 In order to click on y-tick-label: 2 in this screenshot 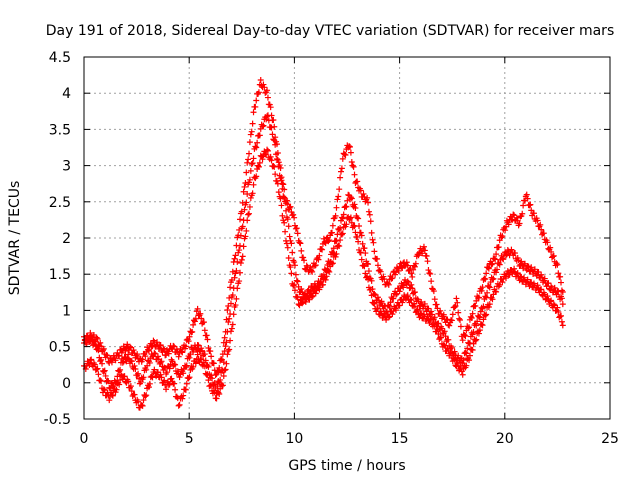, I will do `click(66, 239)`.